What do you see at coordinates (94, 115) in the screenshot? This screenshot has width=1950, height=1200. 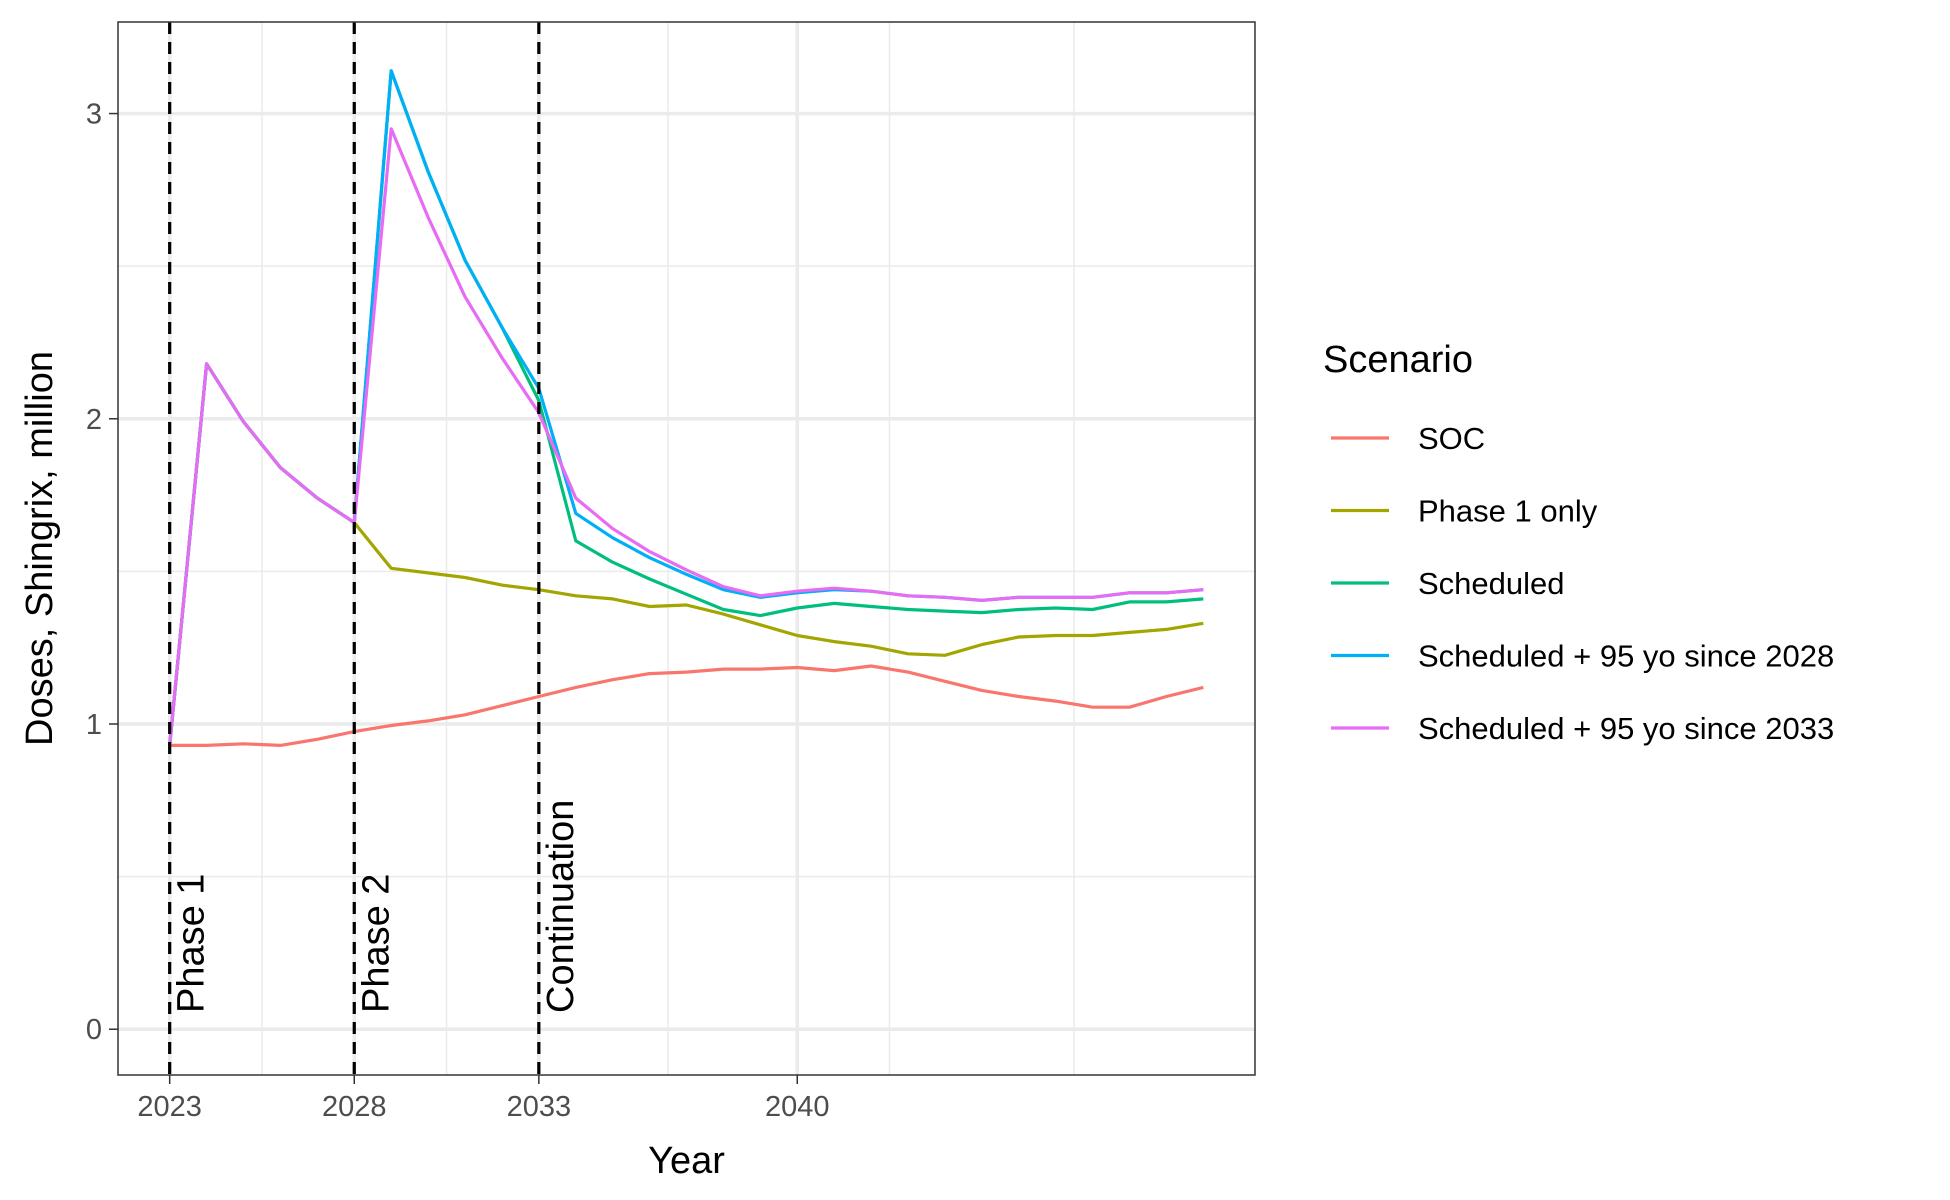 I see `y-tick-label: 3` at bounding box center [94, 115].